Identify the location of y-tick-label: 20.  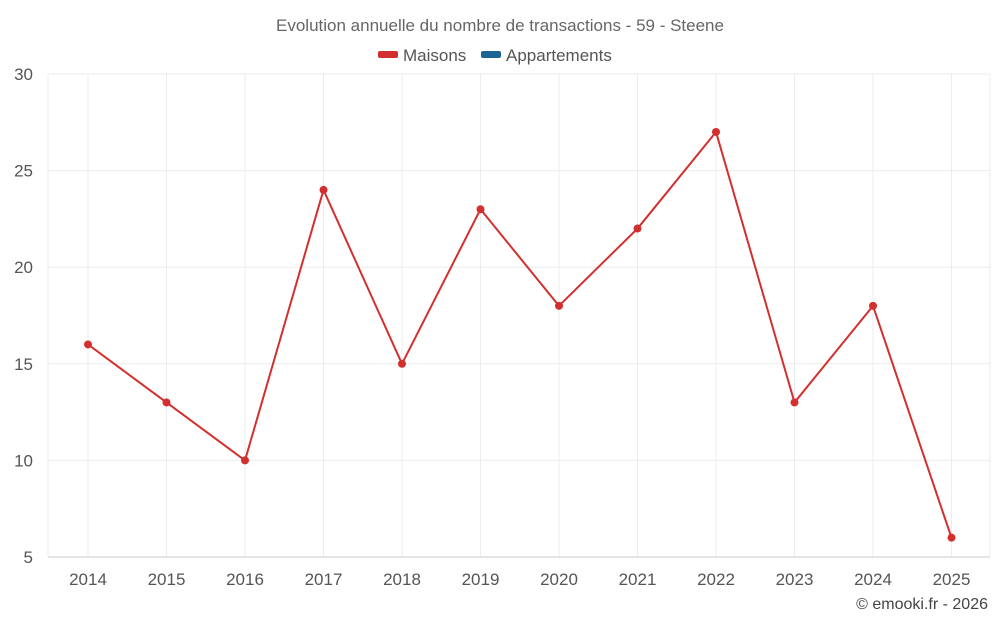
(23, 267).